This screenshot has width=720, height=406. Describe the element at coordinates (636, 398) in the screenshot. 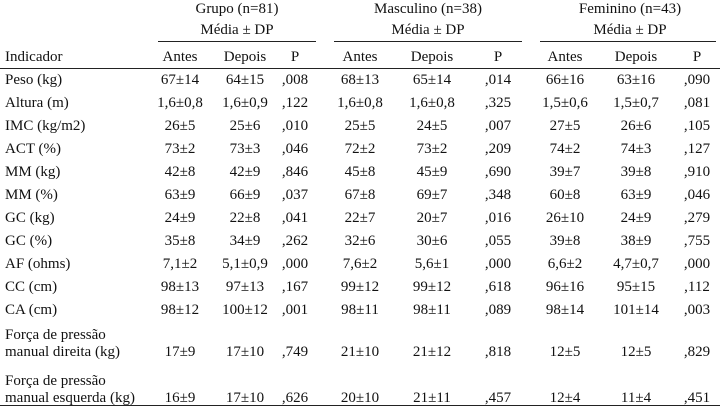

I see `cell: 11±4` at that location.